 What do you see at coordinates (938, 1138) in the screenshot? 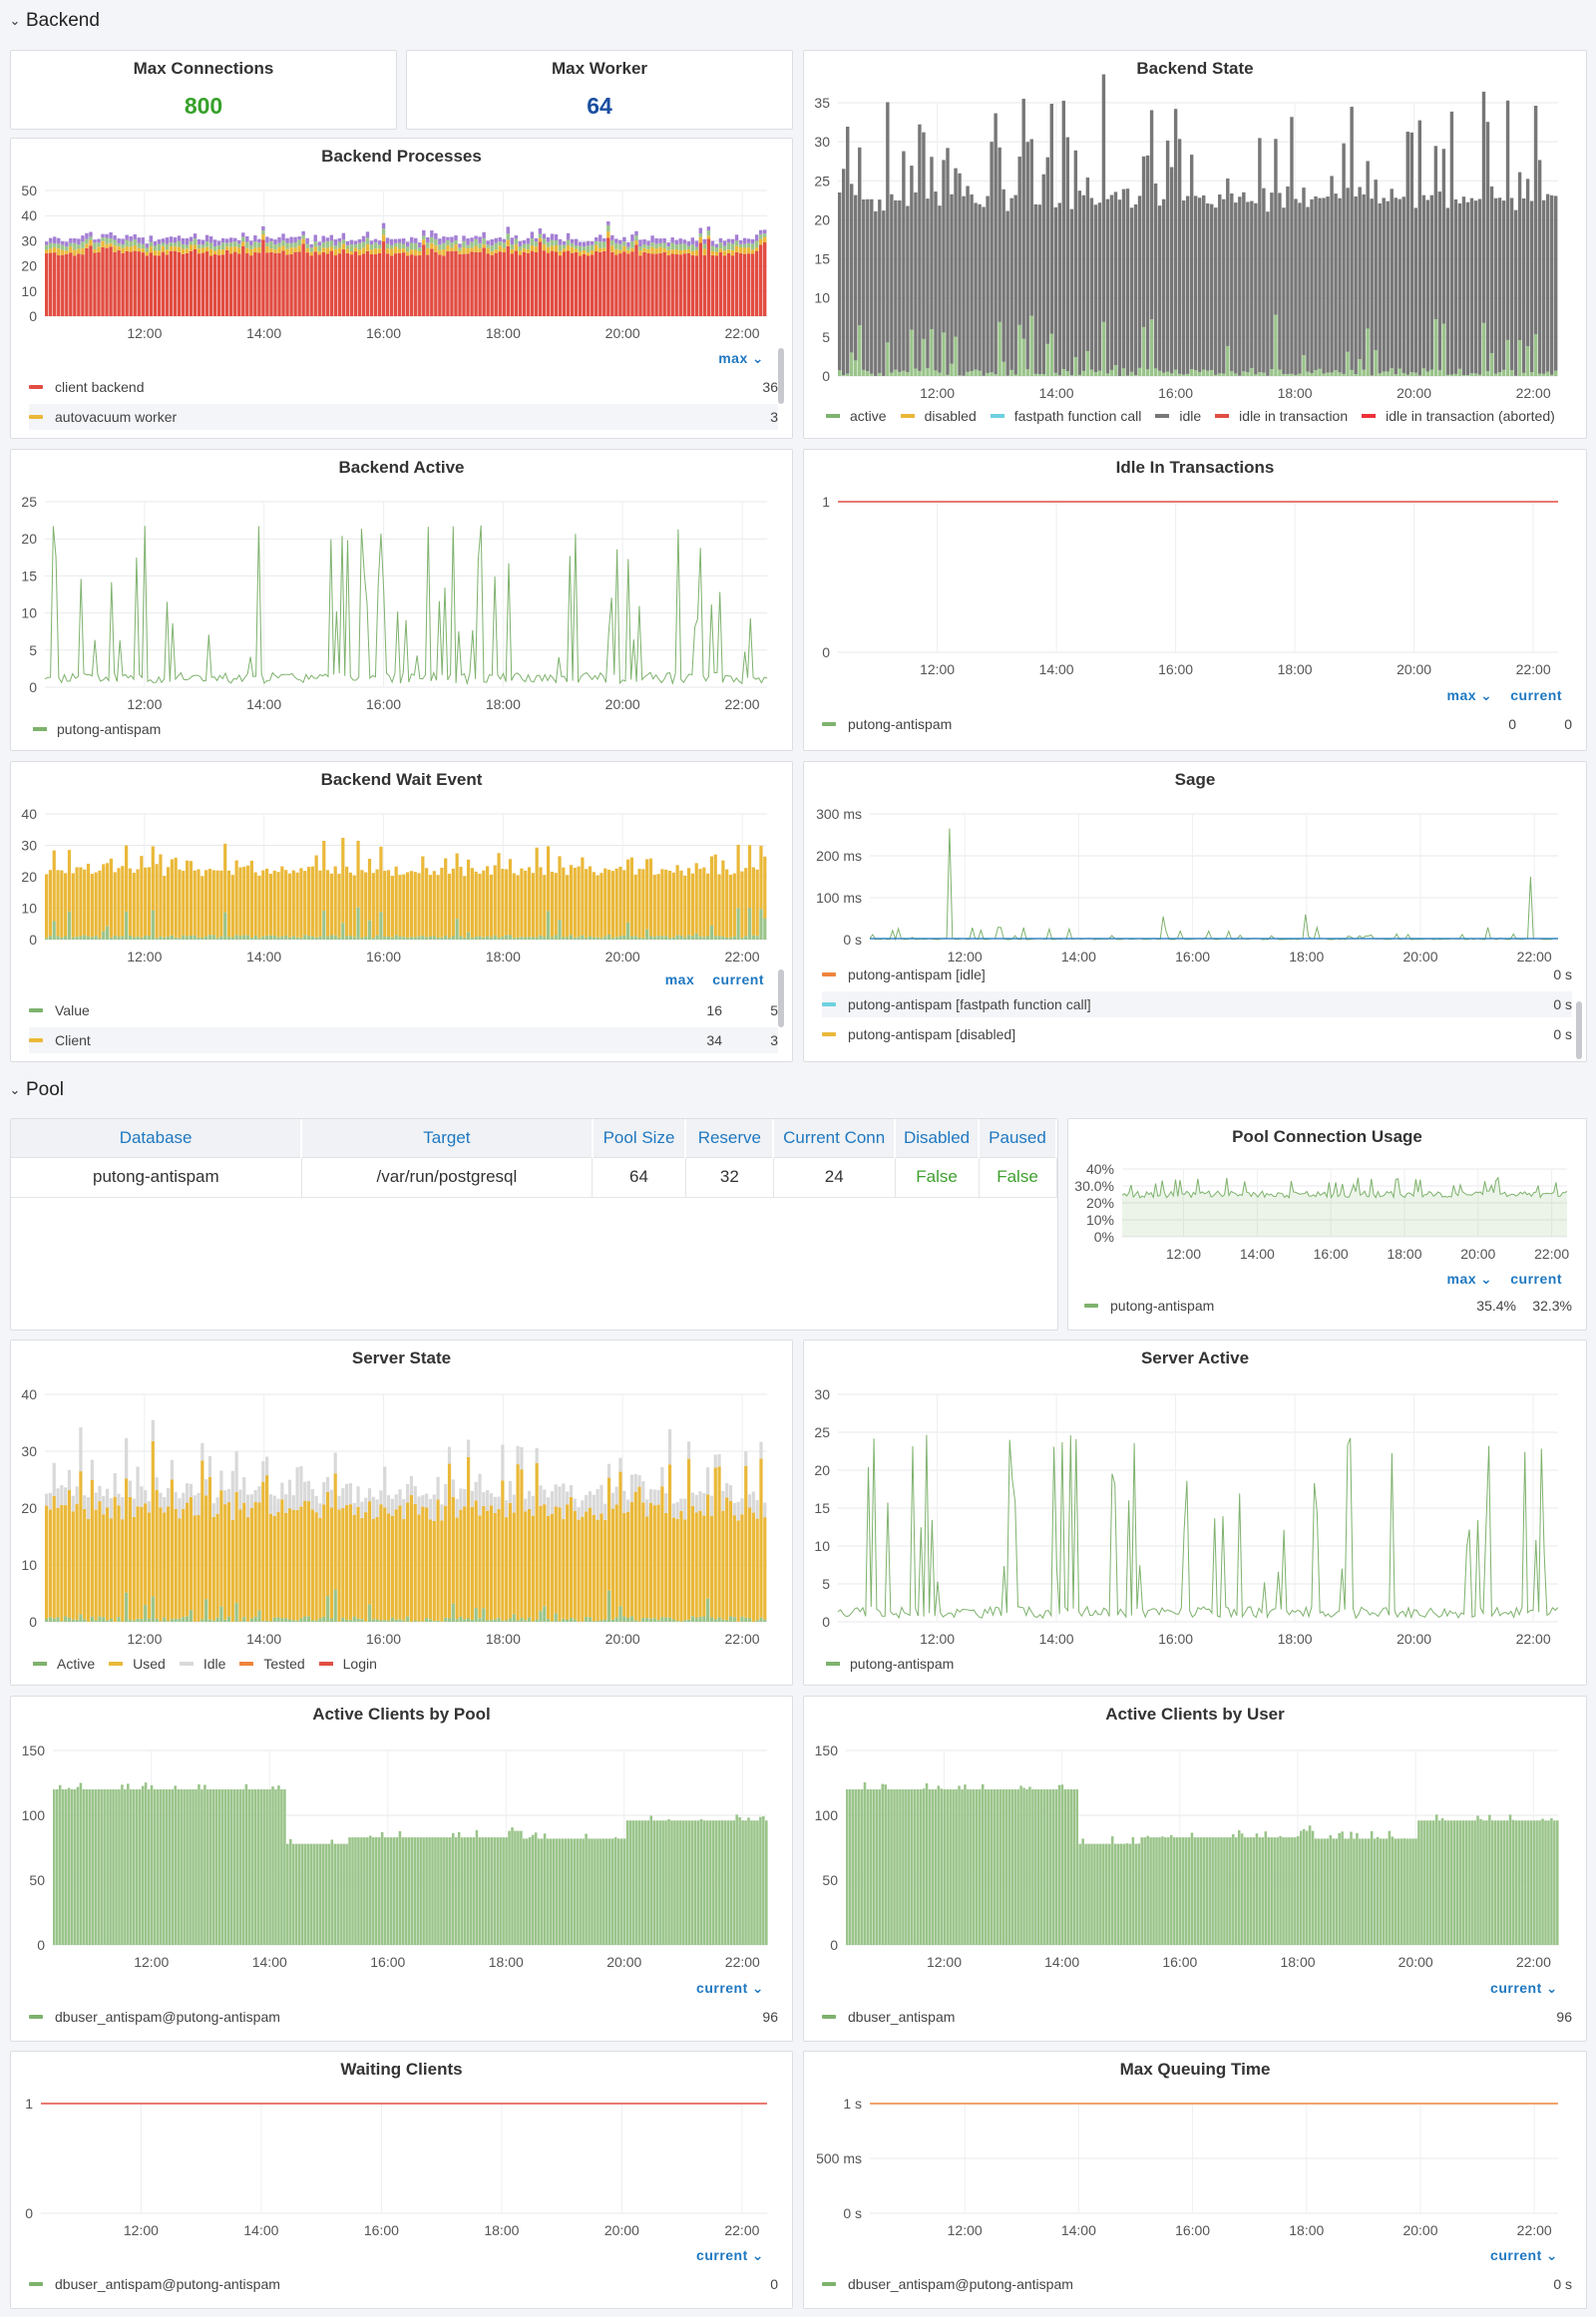
I see `column-header-disabled: Disabled` at bounding box center [938, 1138].